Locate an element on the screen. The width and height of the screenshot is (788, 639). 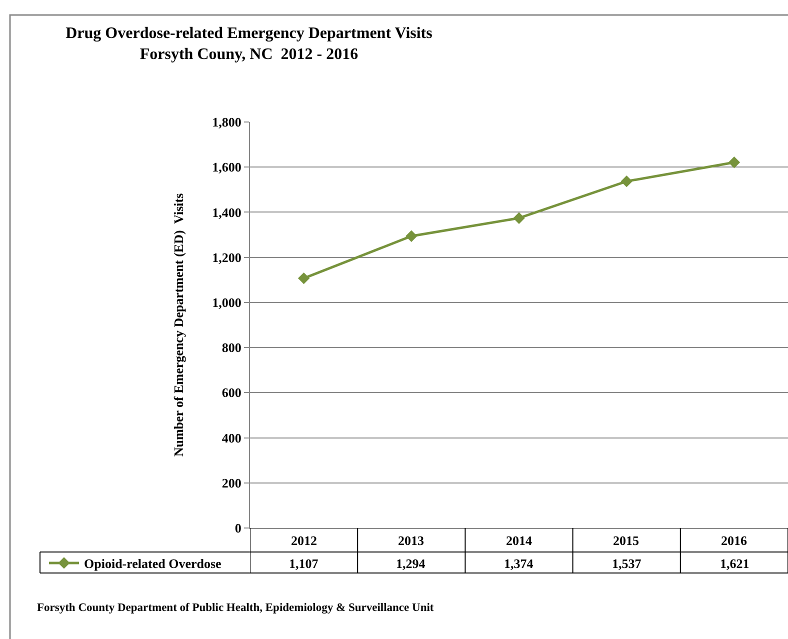
data-label: 1,537 is located at coordinates (627, 563).